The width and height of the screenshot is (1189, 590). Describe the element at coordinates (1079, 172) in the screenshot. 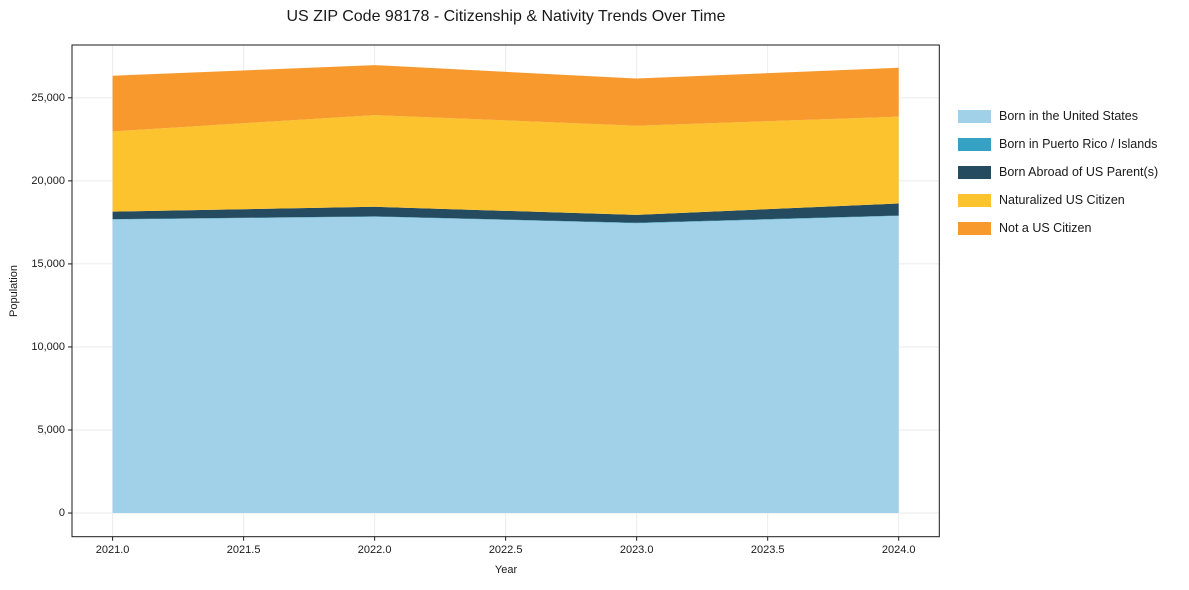

I see `legend-label: Born Abroad of US Parent(s)` at that location.